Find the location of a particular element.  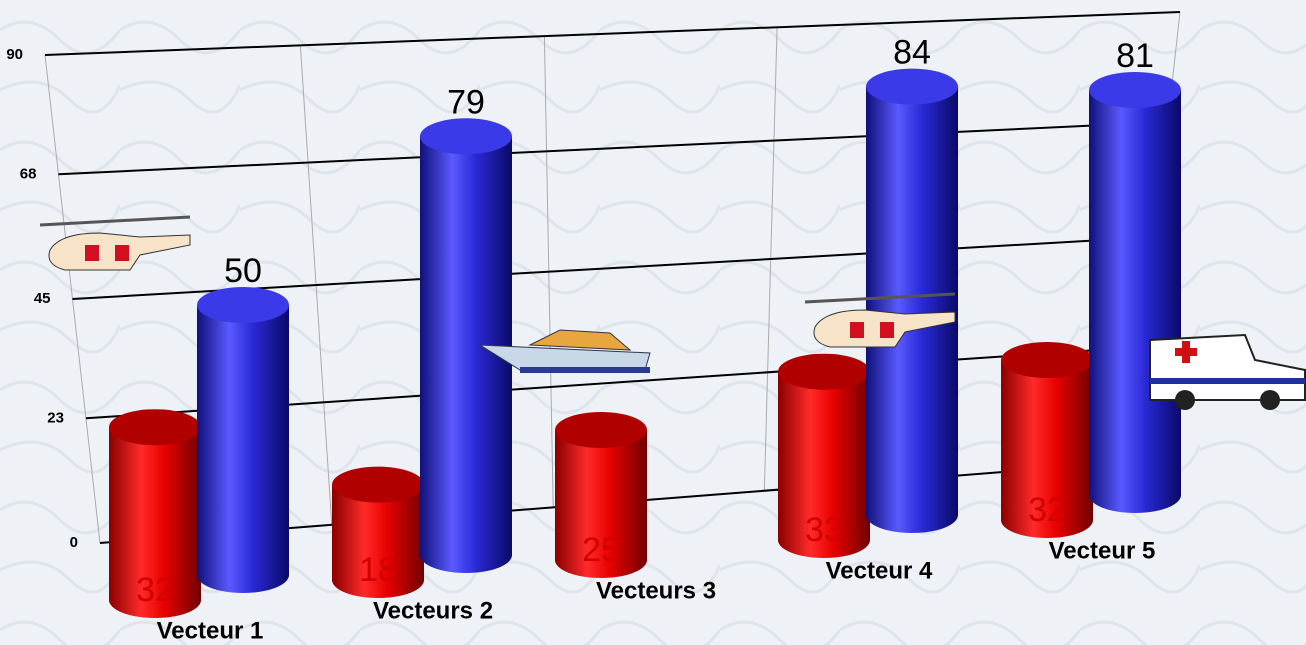

value-label: 81 is located at coordinates (1135, 56).